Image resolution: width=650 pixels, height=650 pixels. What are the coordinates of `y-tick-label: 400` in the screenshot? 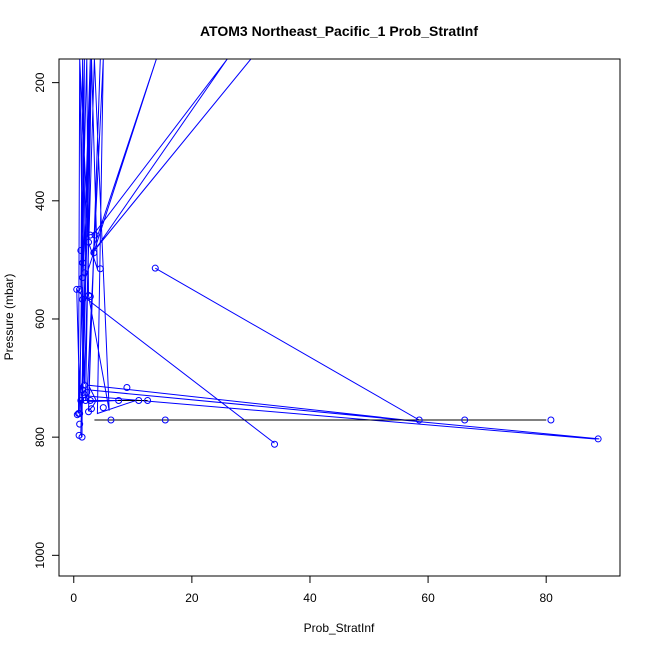 It's located at (40, 200).